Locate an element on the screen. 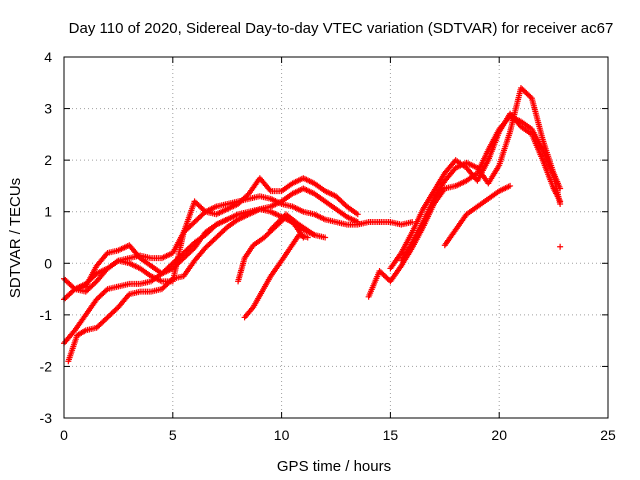 The height and width of the screenshot is (480, 640). y-tick-label: -3 is located at coordinates (46, 418).